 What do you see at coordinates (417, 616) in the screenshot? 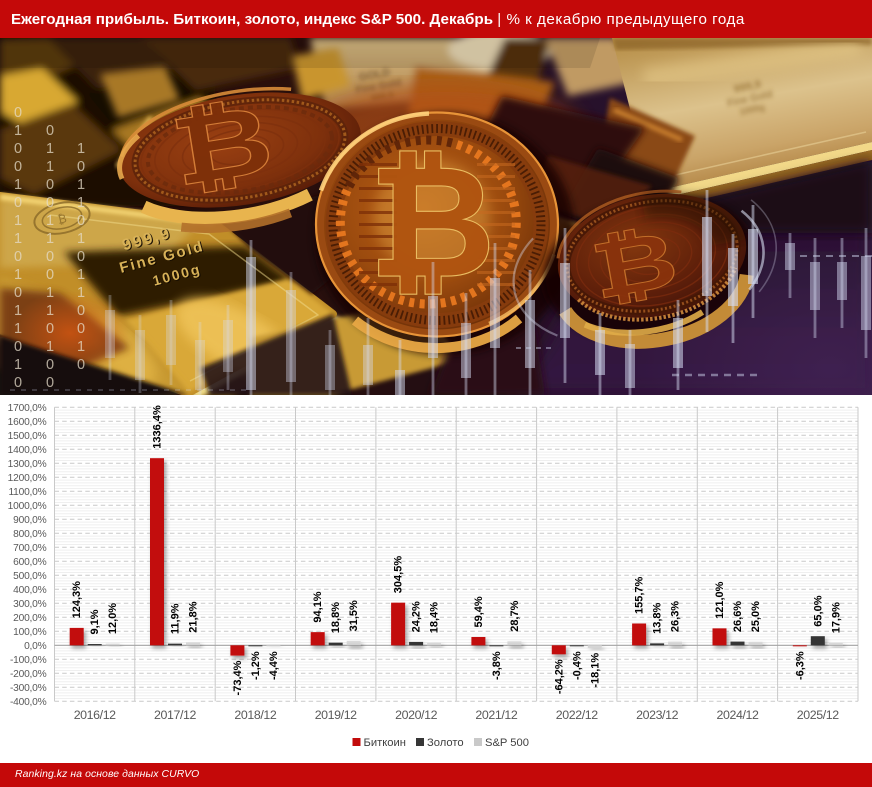
I see `svg-text: 24,2%` at bounding box center [417, 616].